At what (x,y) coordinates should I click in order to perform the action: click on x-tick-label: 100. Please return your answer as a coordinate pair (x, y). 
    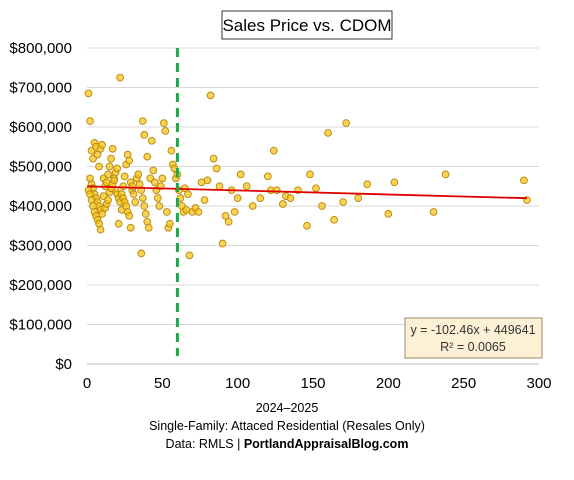
    Looking at the image, I should click on (237, 383).